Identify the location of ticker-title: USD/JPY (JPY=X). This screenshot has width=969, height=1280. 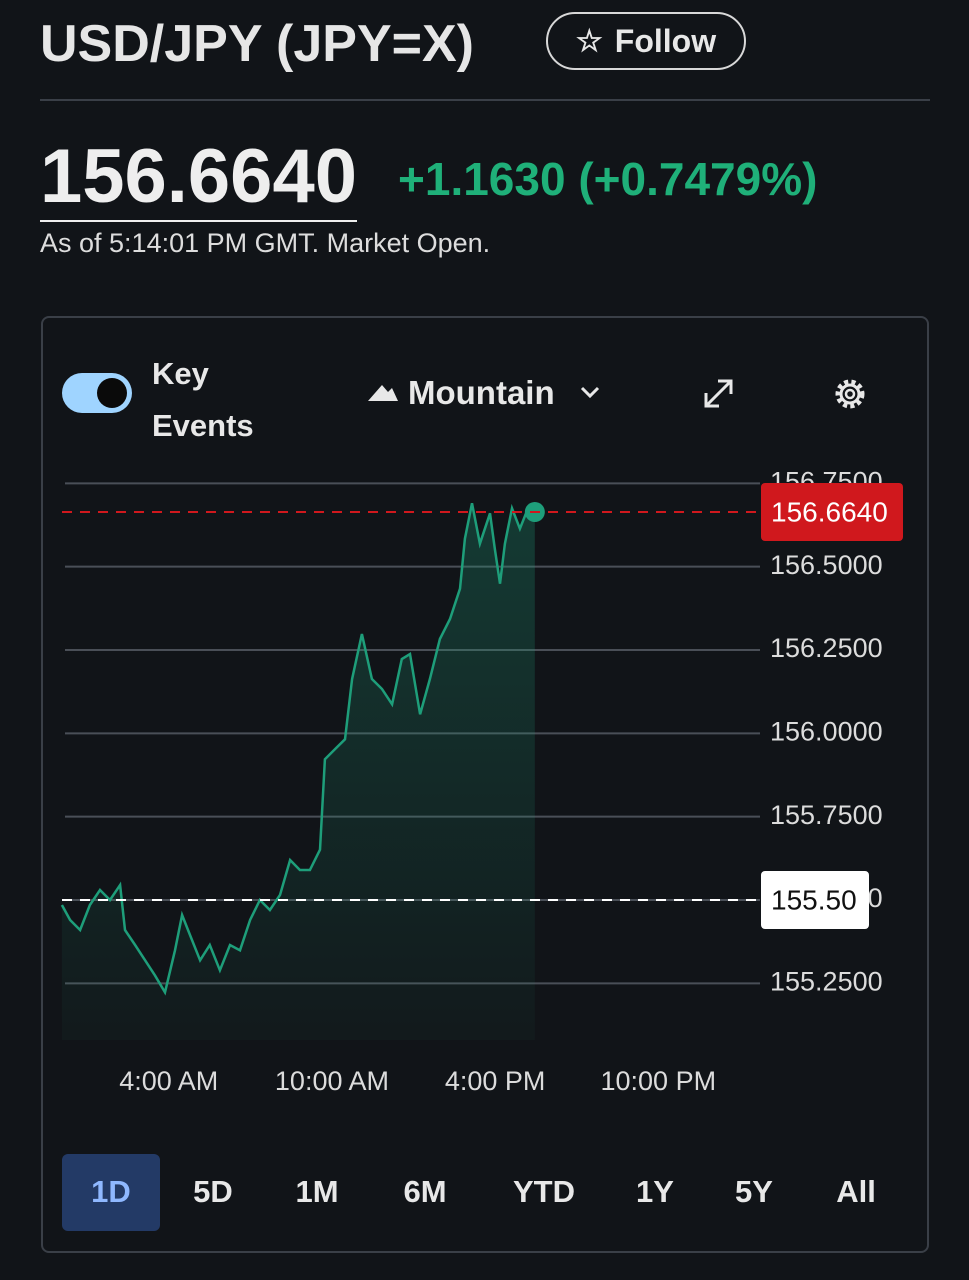
(257, 44).